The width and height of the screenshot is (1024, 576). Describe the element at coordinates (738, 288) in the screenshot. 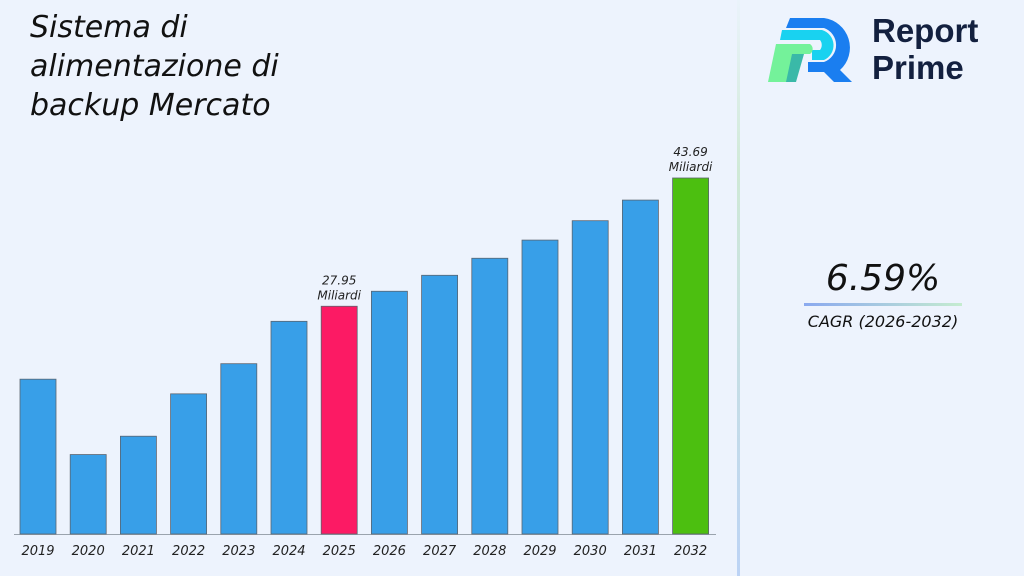

I see `divider` at that location.